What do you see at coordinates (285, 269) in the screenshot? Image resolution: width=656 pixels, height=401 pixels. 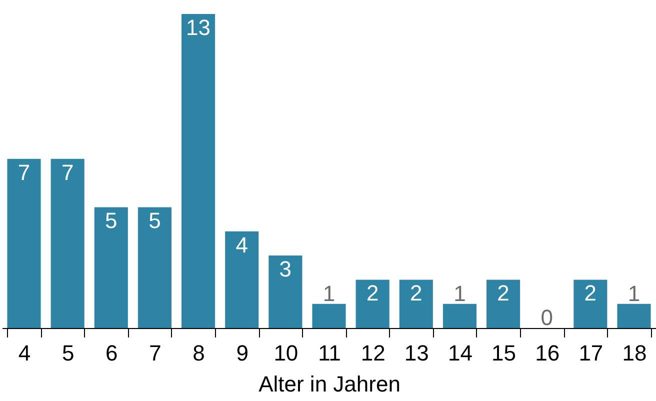 I see `data-label: 3` at bounding box center [285, 269].